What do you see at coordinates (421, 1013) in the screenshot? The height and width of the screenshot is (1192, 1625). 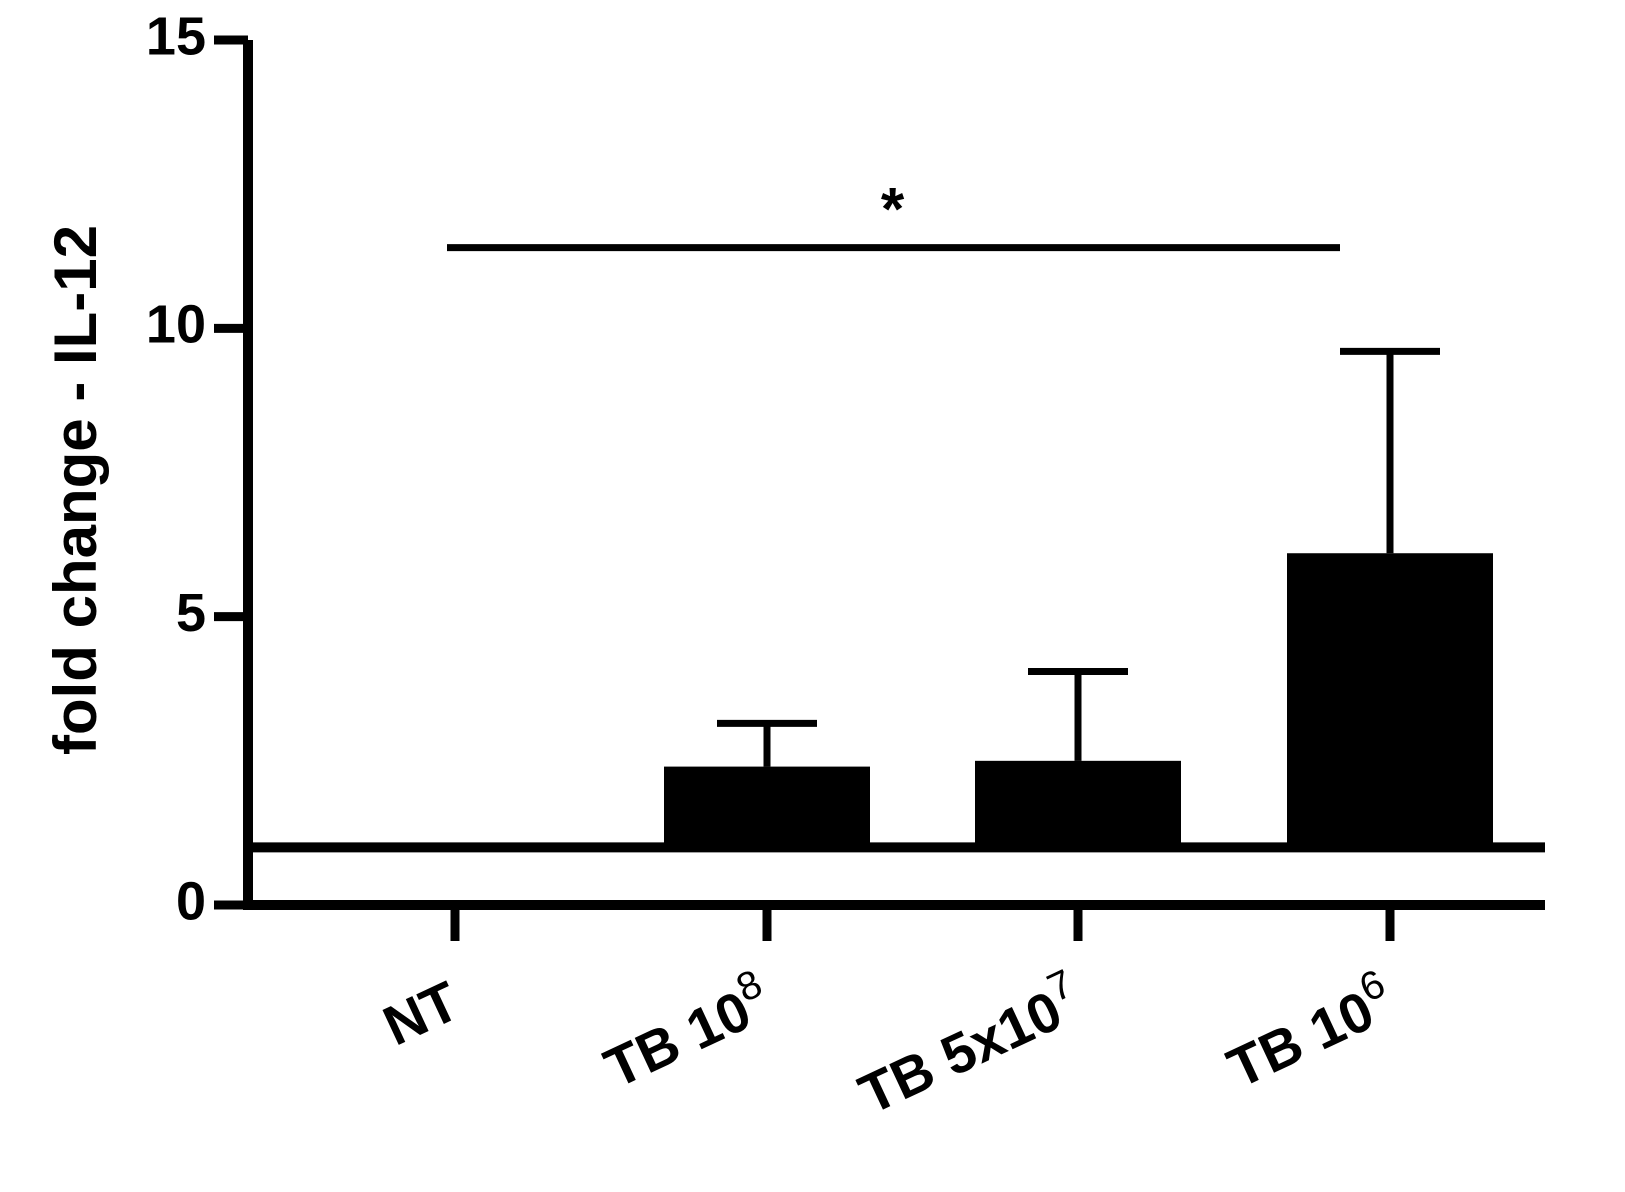 I see `x-tick-label: NT` at bounding box center [421, 1013].